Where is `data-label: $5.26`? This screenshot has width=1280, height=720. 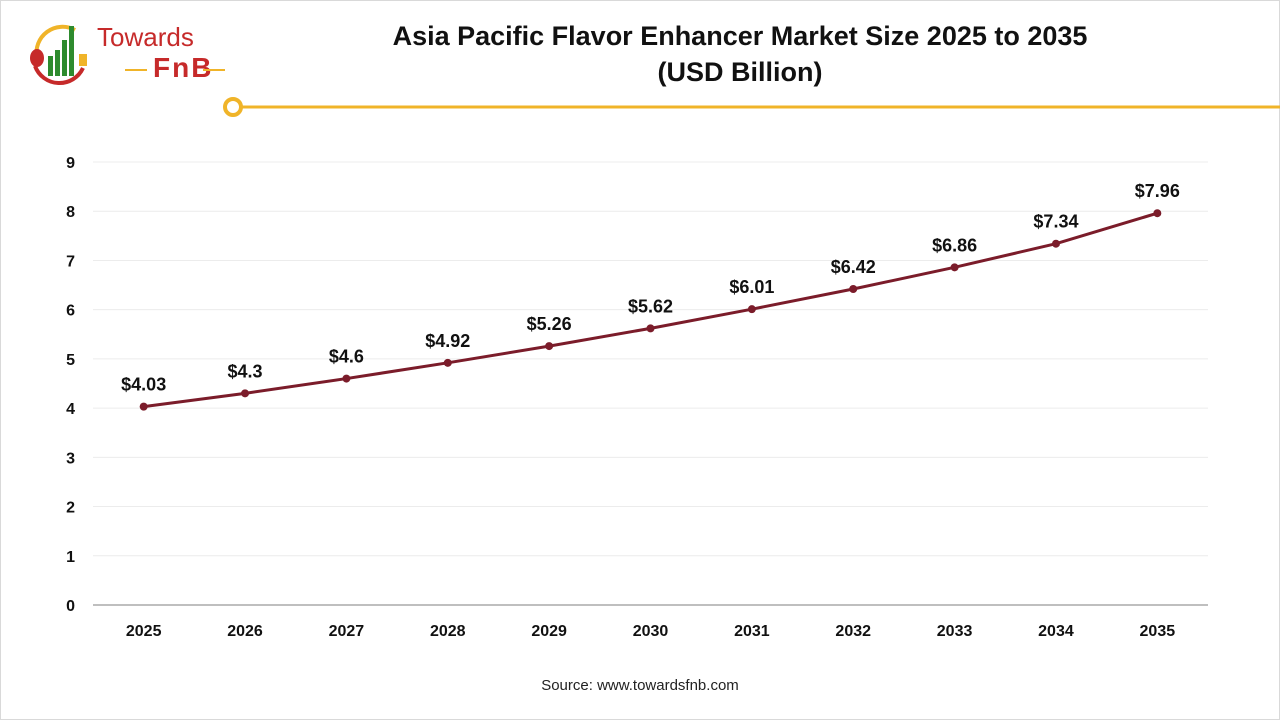 data-label: $5.26 is located at coordinates (549, 324).